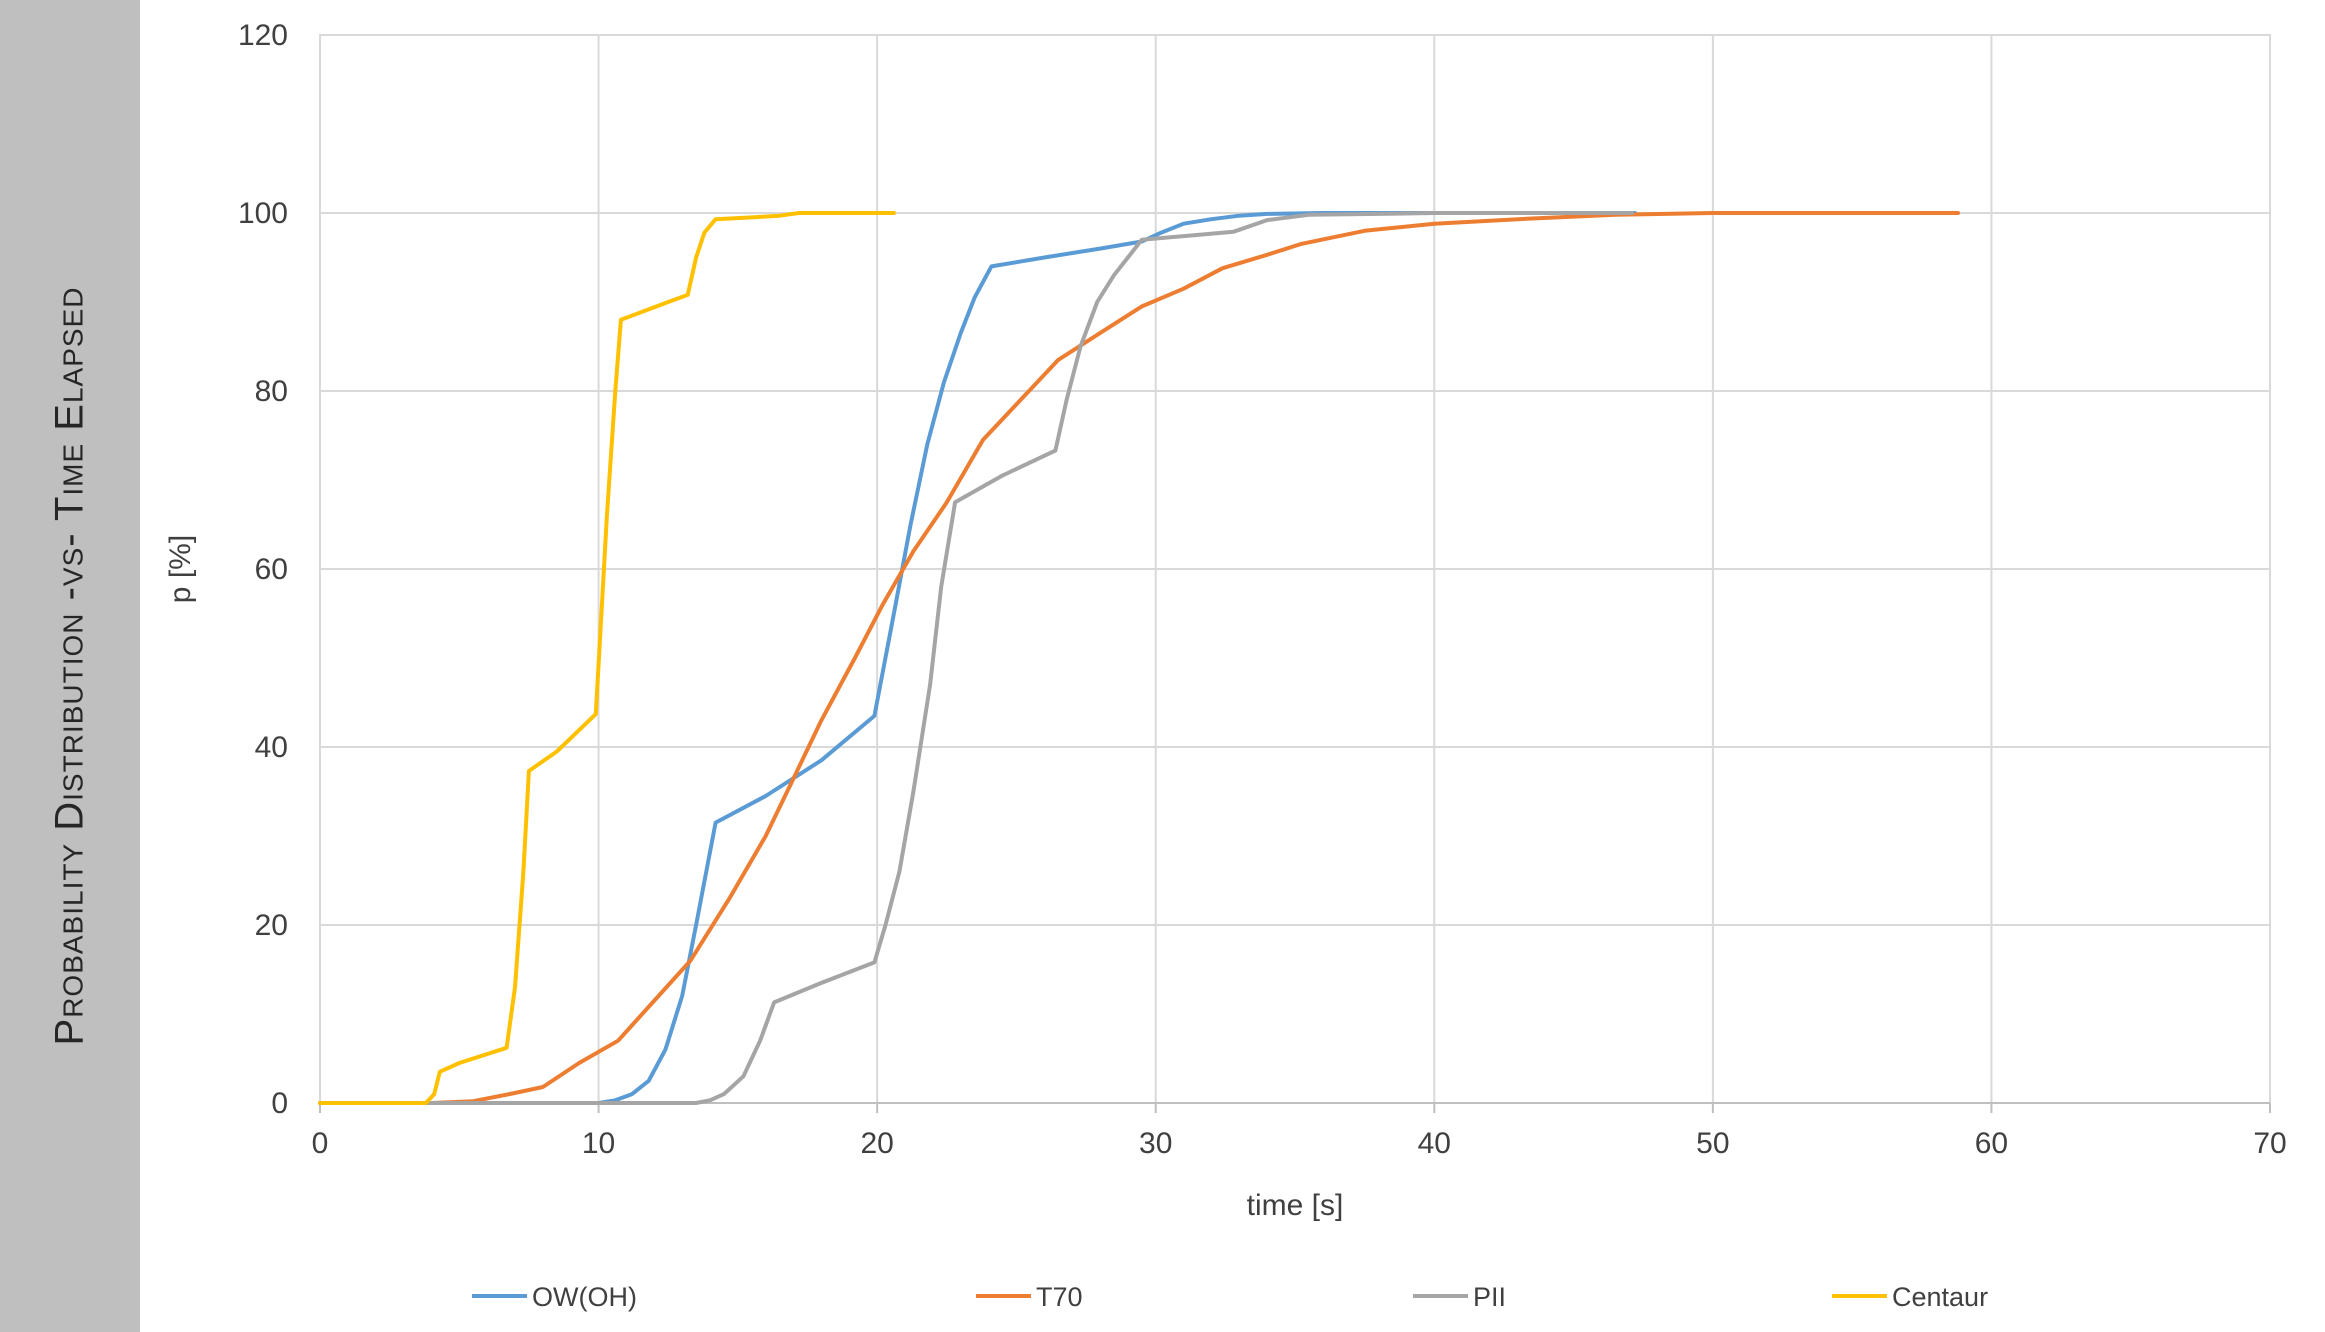 Image resolution: width=2325 pixels, height=1332 pixels. I want to click on x-tick-label: 0, so click(320, 1143).